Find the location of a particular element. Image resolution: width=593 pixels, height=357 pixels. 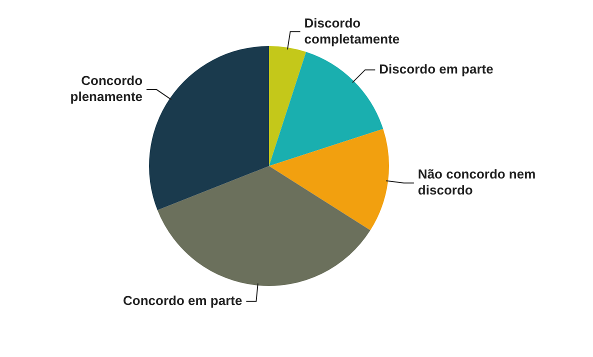

slice-label: Discordo completamente is located at coordinates (352, 30).